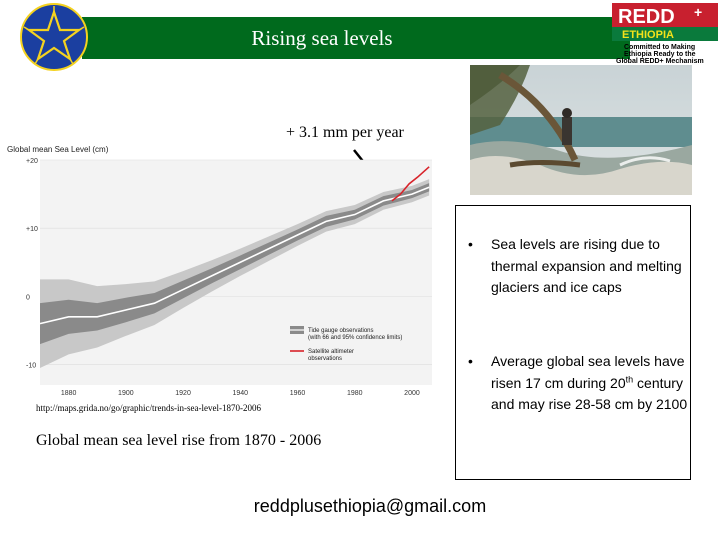 The image size is (720, 540). Describe the element at coordinates (31, 366) in the screenshot. I see `y-tick-label: -10` at that location.